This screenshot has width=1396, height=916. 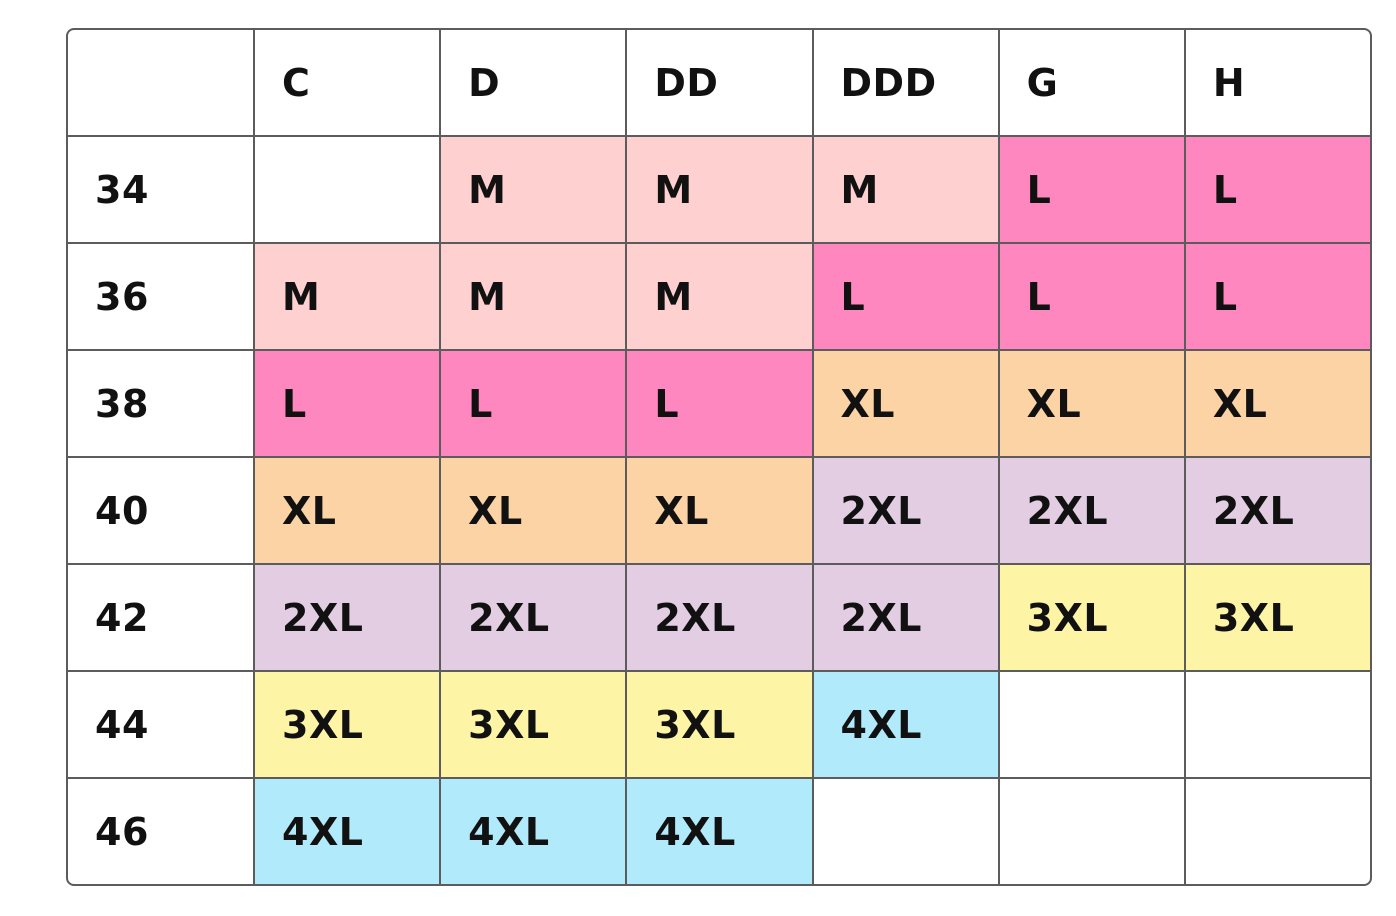 What do you see at coordinates (160, 82) in the screenshot?
I see `corner-cell` at bounding box center [160, 82].